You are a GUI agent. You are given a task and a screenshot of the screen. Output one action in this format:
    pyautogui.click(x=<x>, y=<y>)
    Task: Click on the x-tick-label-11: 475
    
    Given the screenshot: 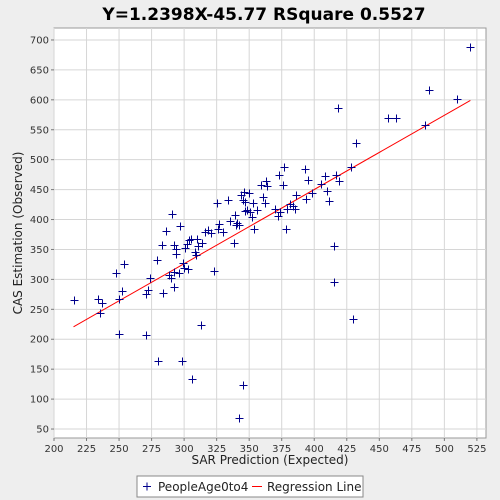 What is the action you would take?
    pyautogui.click(x=411, y=449)
    